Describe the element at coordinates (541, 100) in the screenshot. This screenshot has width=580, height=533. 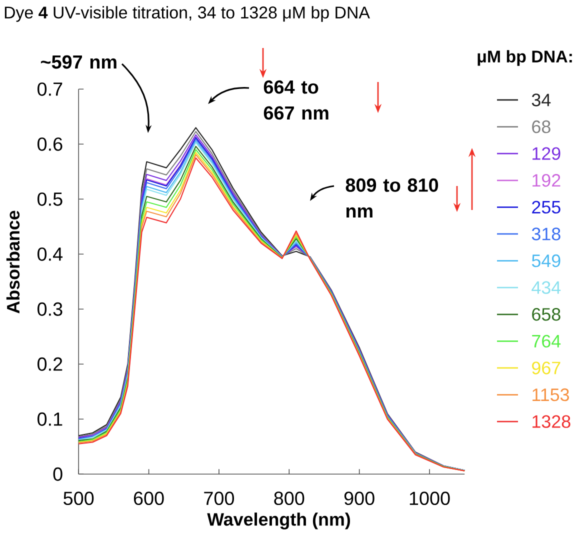
I see `legend-label: 34` at that location.